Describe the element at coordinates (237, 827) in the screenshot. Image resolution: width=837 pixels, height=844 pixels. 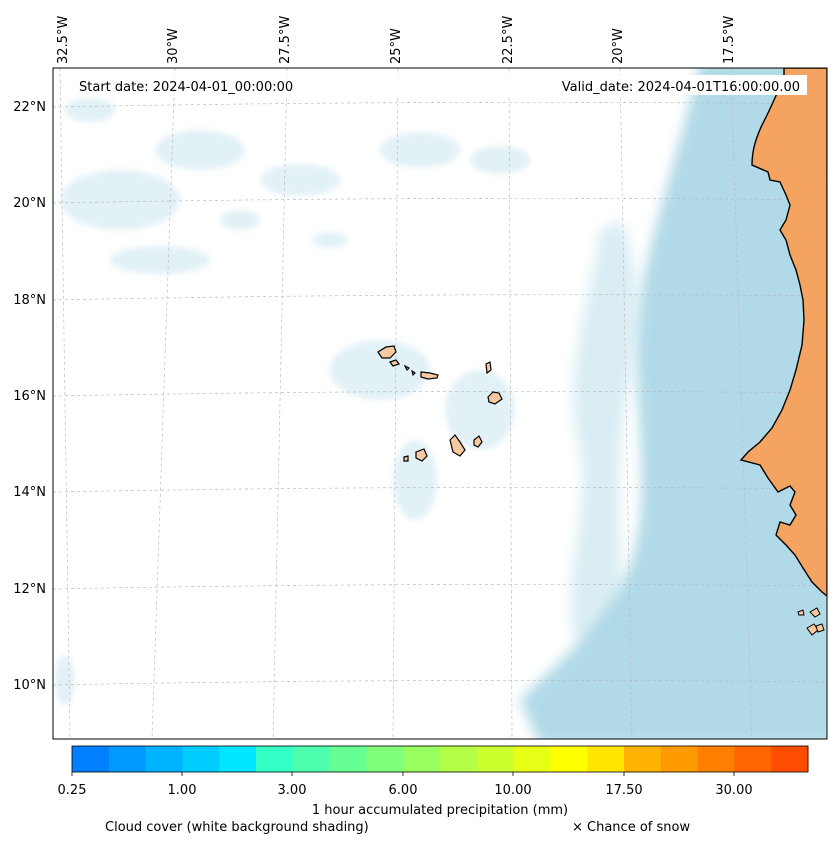
I see `cloud-cover-note: Cloud cover (white background shading)` at that location.